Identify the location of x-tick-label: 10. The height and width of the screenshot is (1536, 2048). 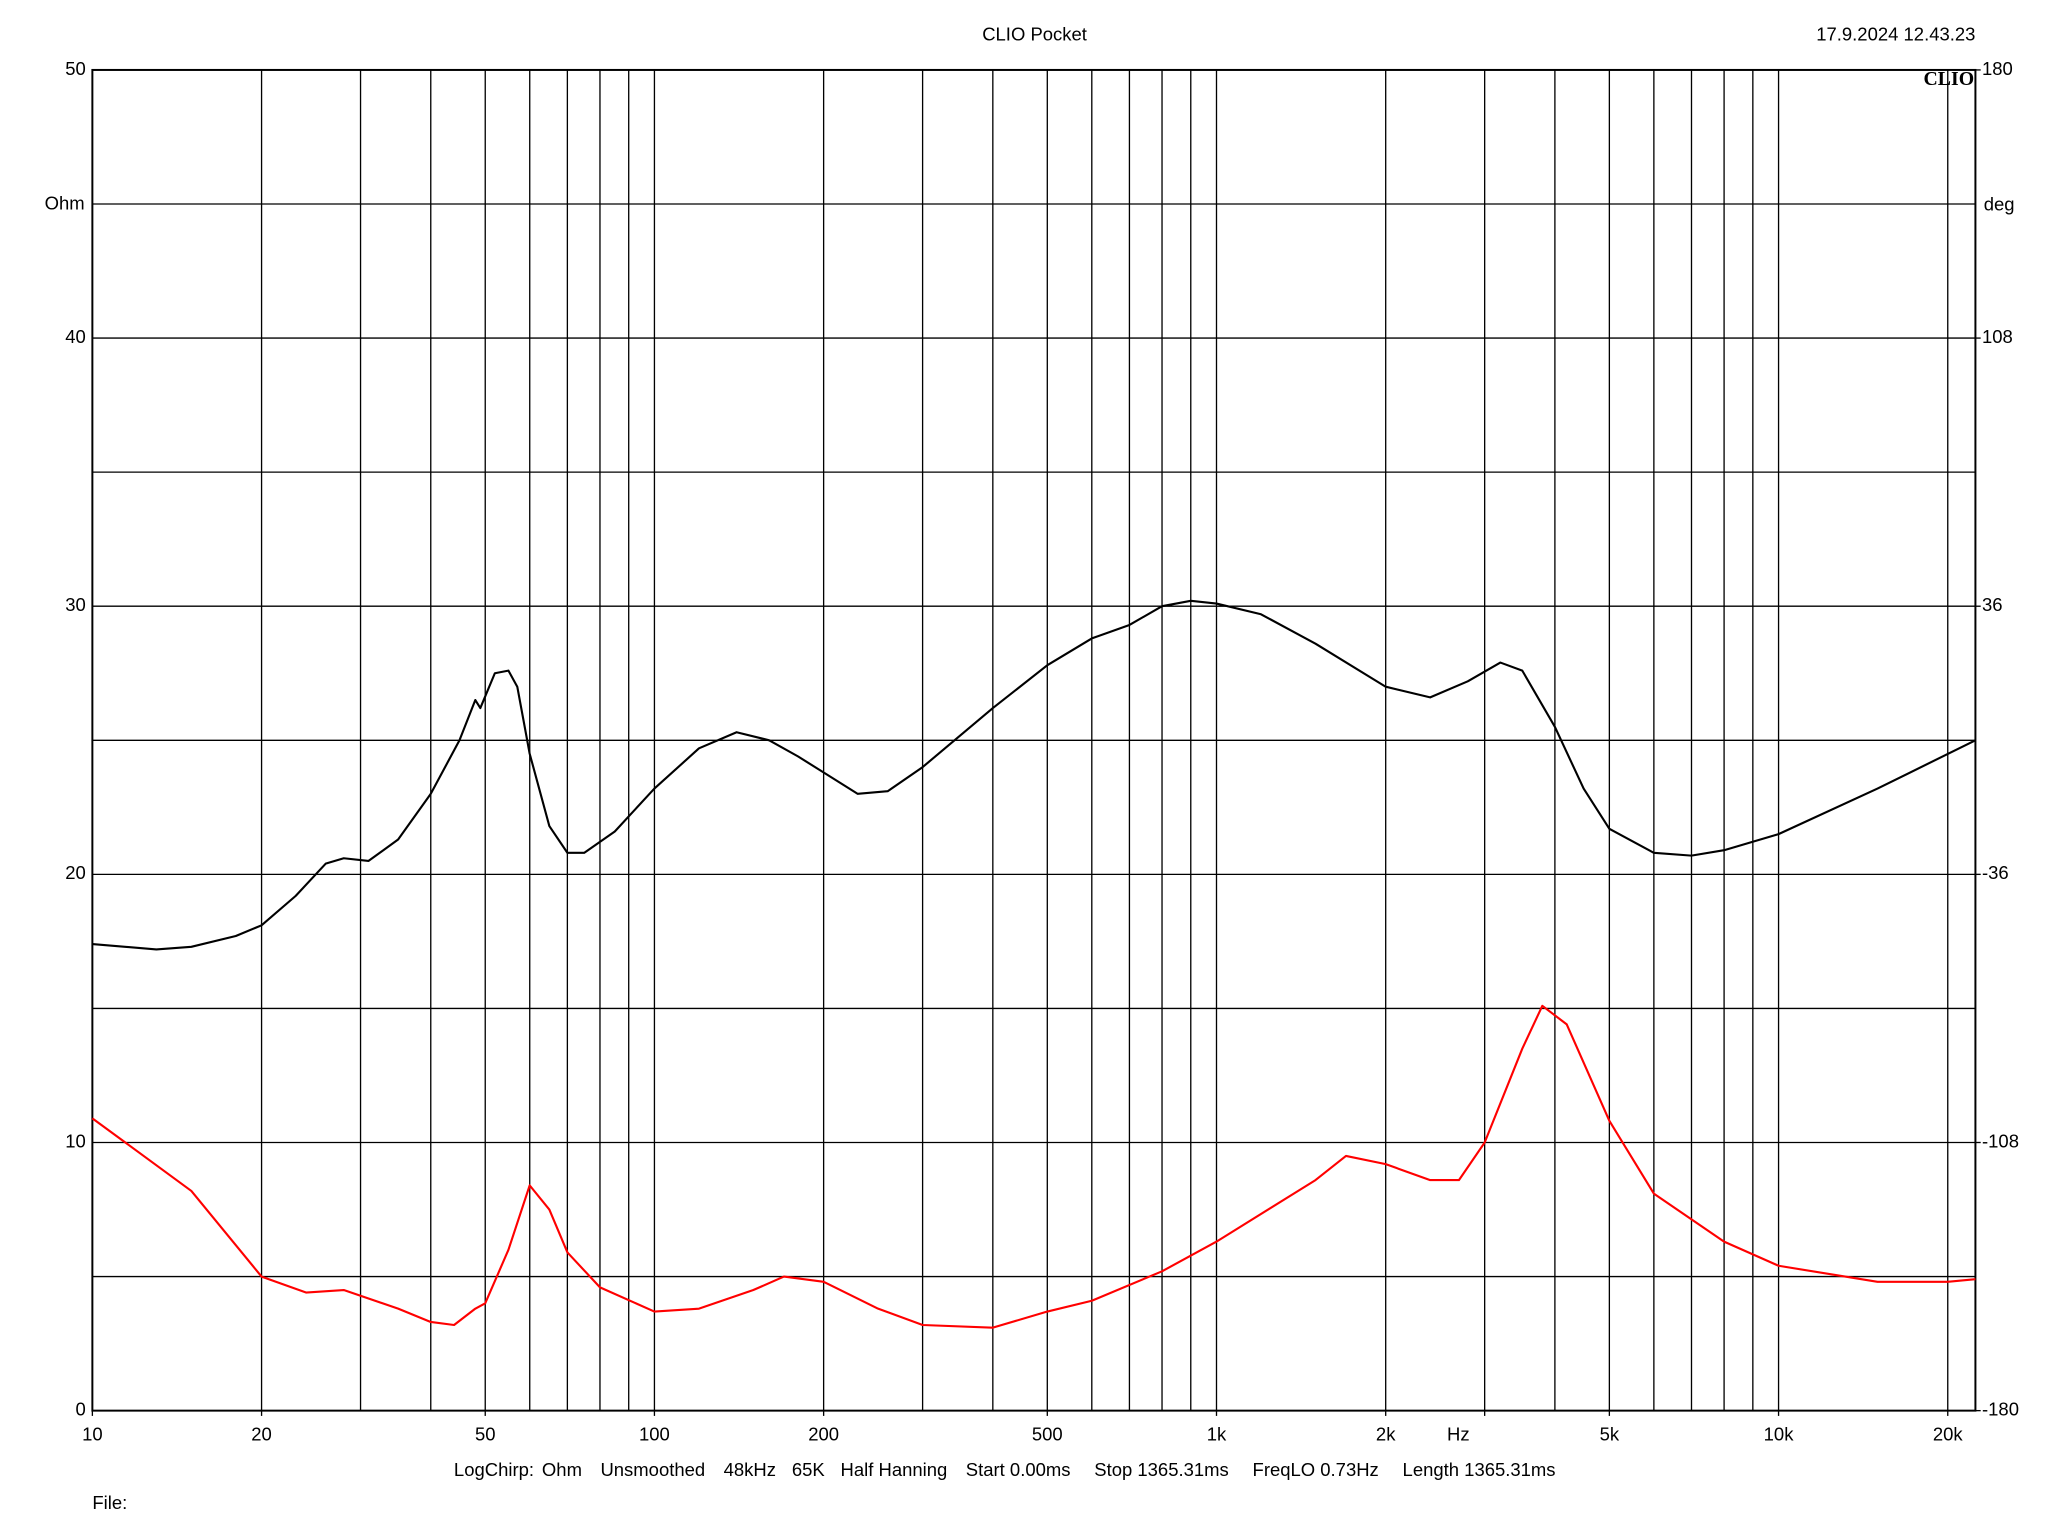
(92, 1434).